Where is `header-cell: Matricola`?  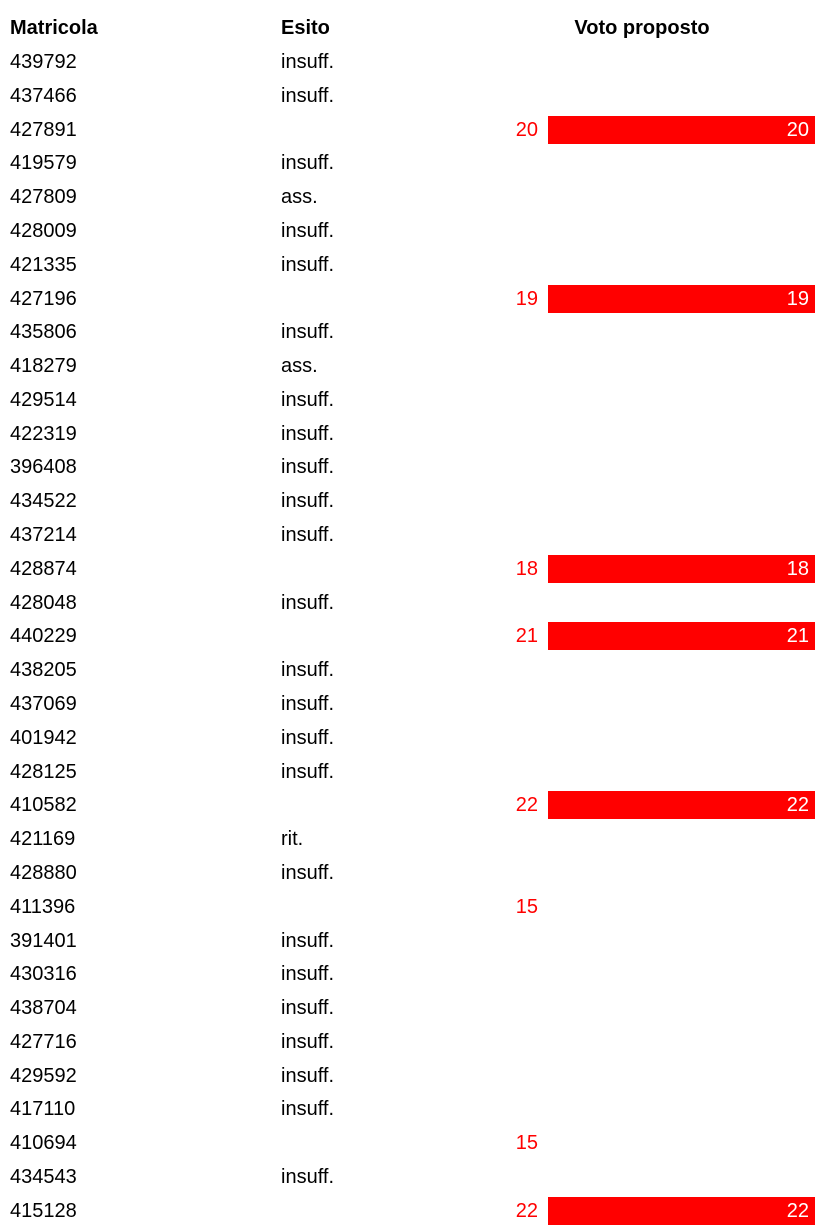
header-cell: Matricola is located at coordinates (54, 28).